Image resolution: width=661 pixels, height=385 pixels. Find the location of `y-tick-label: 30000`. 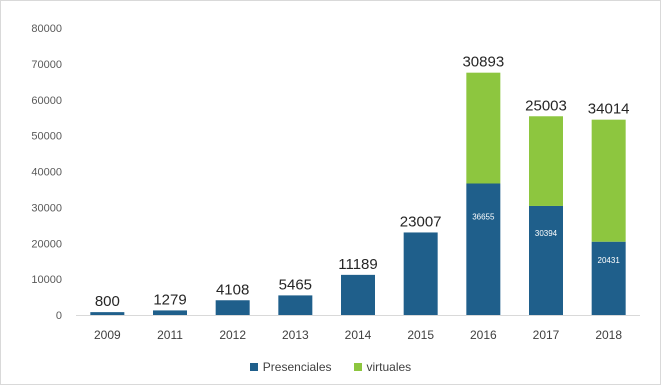

y-tick-label: 30000 is located at coordinates (46, 208).